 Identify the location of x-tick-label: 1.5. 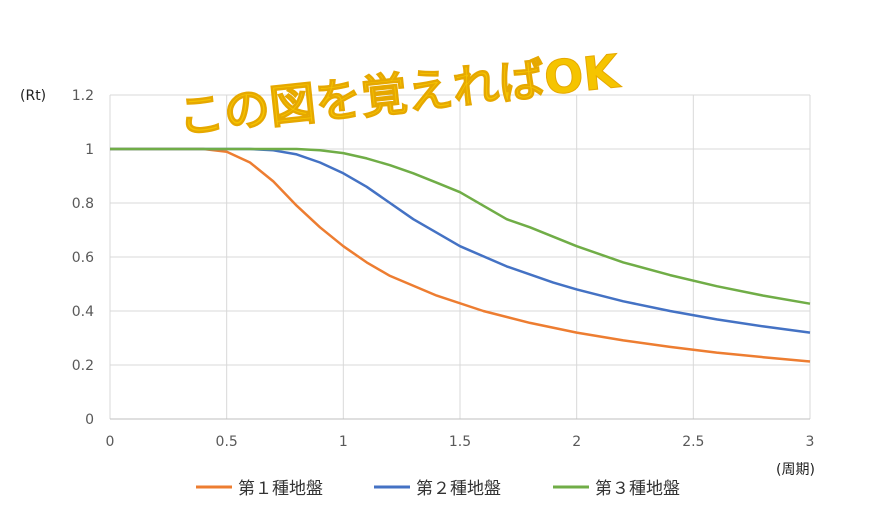
(460, 442).